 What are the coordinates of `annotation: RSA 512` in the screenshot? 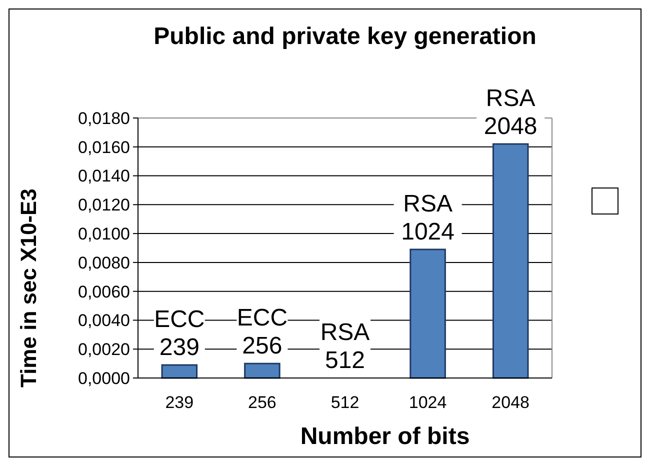 It's located at (345, 346).